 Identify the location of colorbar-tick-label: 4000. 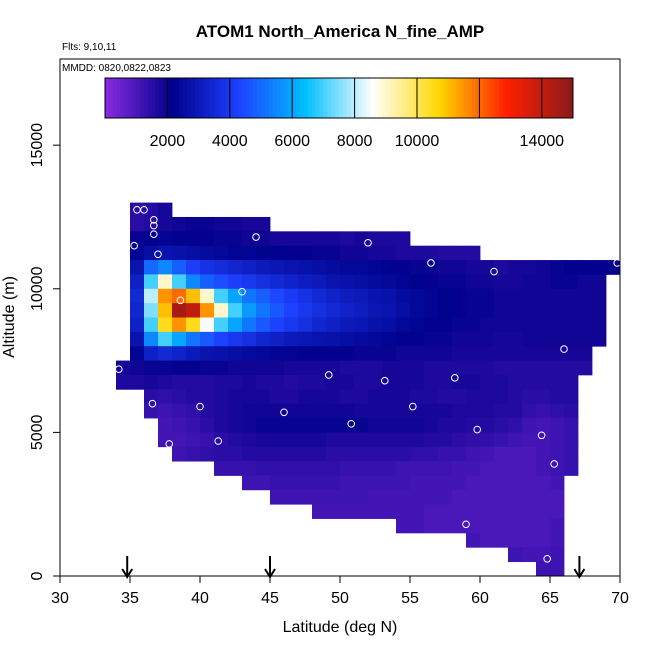
(230, 141).